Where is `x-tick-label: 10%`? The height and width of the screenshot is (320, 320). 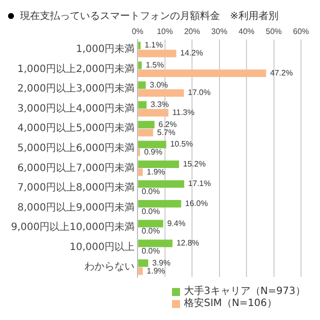
x-tick-label: 10% is located at coordinates (164, 31).